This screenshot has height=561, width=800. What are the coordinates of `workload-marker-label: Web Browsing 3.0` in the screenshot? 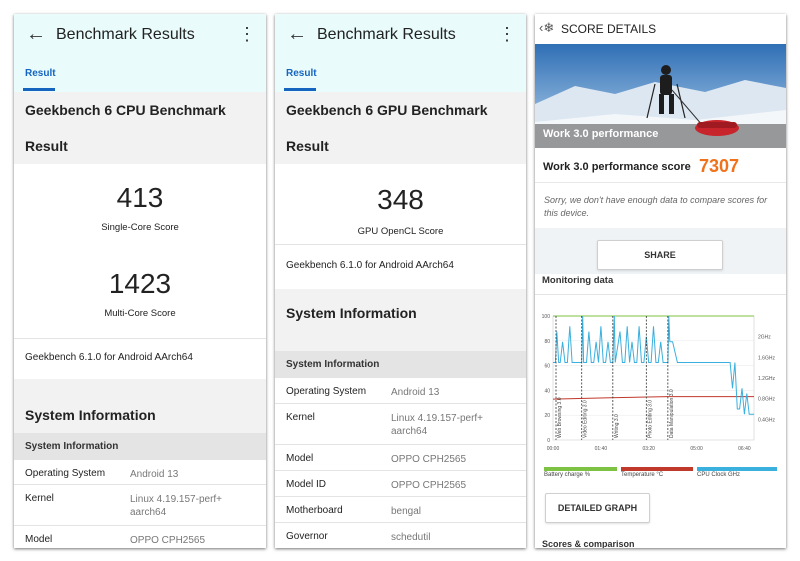 It's located at (560, 417).